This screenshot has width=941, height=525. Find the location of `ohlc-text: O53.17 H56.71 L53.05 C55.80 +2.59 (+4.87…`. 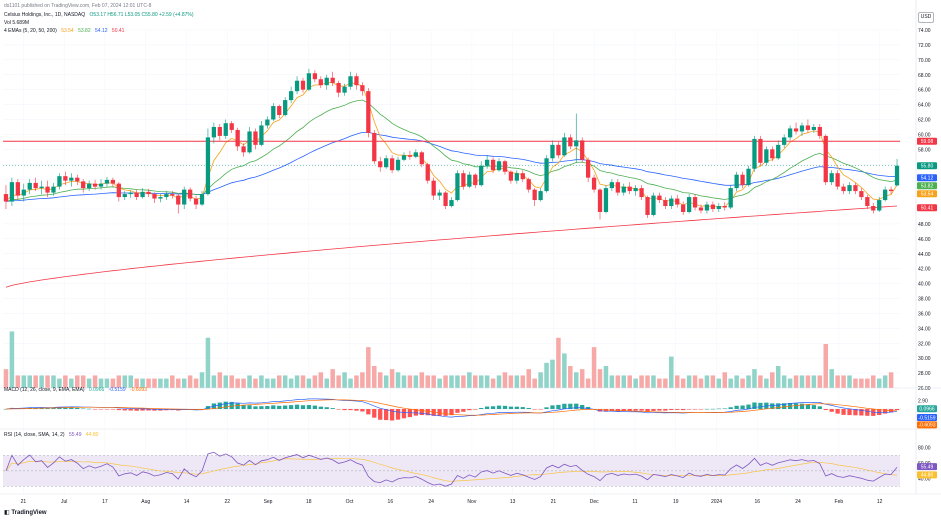

ohlc-text: O53.17 H56.71 L53.05 C55.80 +2.59 (+4.87… is located at coordinates (141, 15).